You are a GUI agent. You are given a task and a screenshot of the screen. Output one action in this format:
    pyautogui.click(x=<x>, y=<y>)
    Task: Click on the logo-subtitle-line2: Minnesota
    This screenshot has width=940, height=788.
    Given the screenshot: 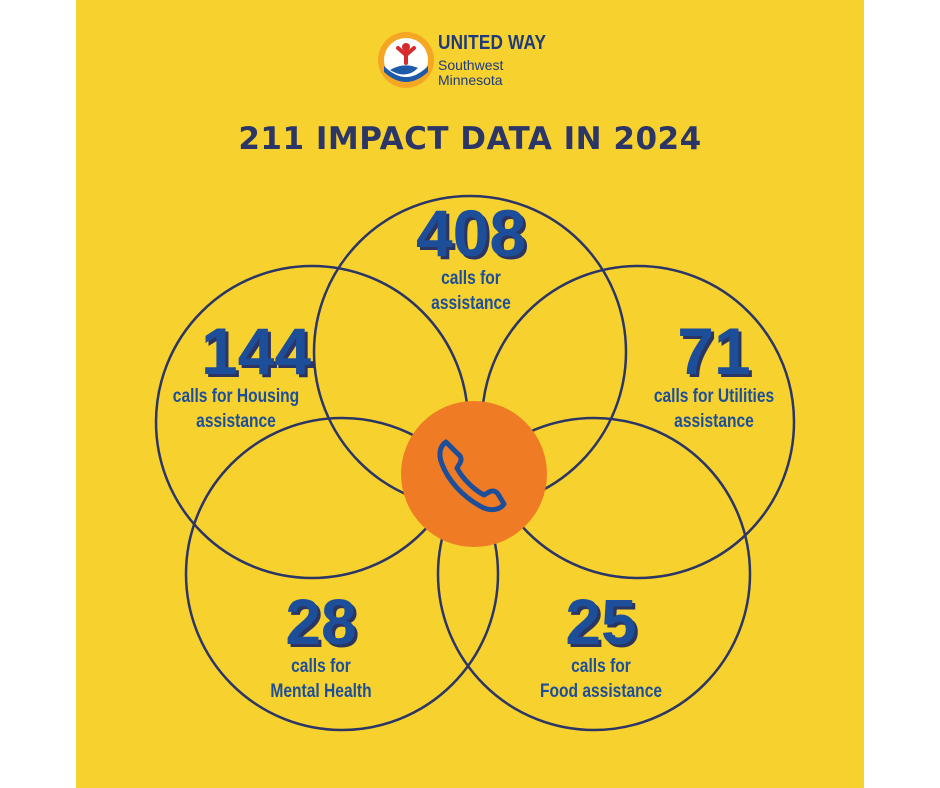 What is the action you would take?
    pyautogui.click(x=470, y=80)
    